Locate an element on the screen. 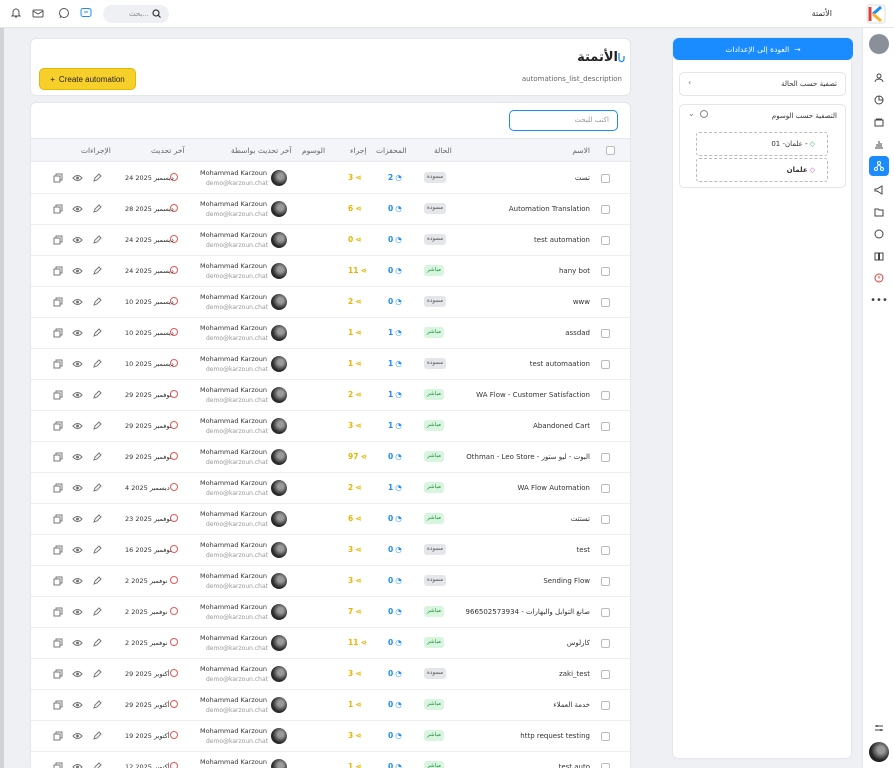 Image resolution: width=894 pixels, height=768 pixels. chevron-down-icon: ⌄ is located at coordinates (691, 113).